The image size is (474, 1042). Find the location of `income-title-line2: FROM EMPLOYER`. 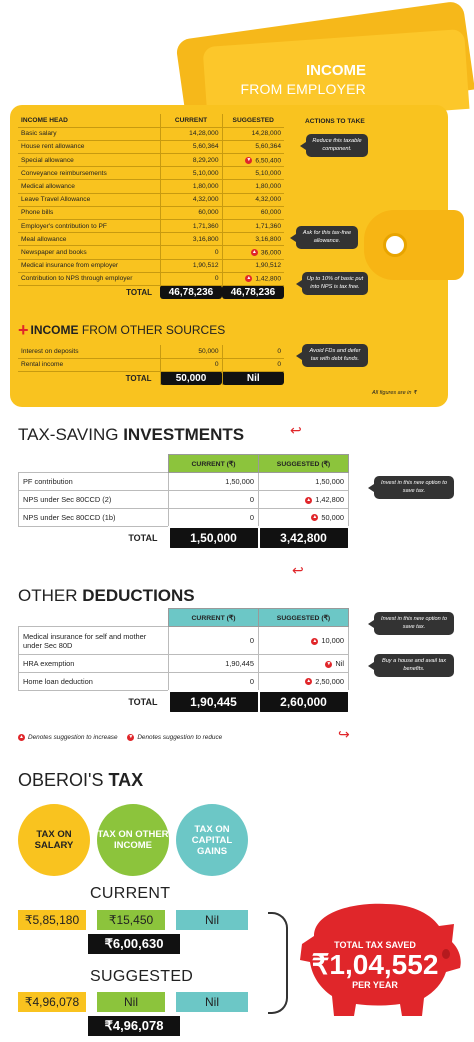

income-title-line2: FROM EMPLOYER is located at coordinates (303, 89).